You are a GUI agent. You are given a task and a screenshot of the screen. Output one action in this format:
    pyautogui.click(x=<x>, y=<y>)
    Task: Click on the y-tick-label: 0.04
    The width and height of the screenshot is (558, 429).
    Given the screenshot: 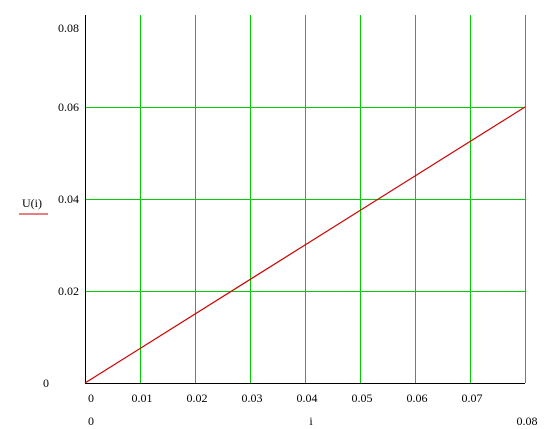 What is the action you would take?
    pyautogui.click(x=68, y=199)
    